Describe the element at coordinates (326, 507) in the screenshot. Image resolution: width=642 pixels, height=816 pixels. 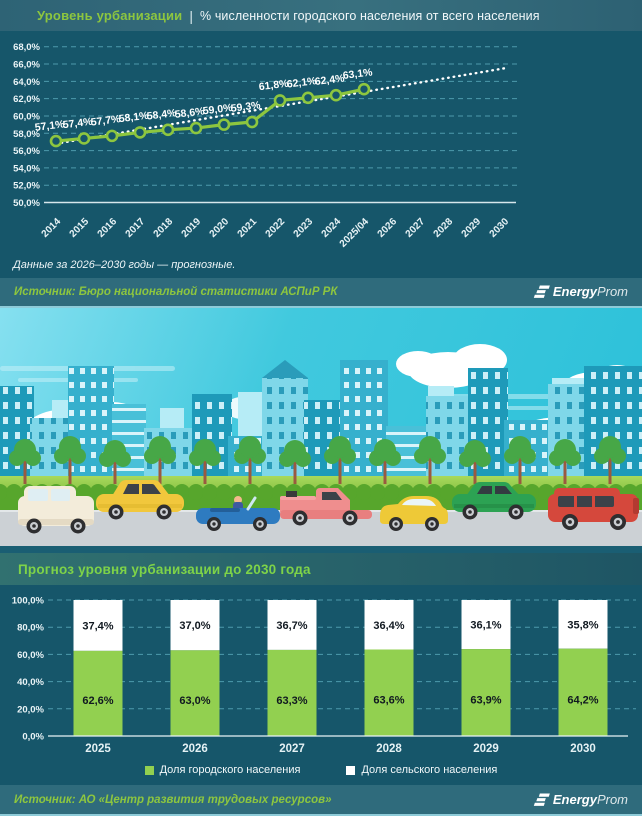
I see `car-pink-pickup` at that location.